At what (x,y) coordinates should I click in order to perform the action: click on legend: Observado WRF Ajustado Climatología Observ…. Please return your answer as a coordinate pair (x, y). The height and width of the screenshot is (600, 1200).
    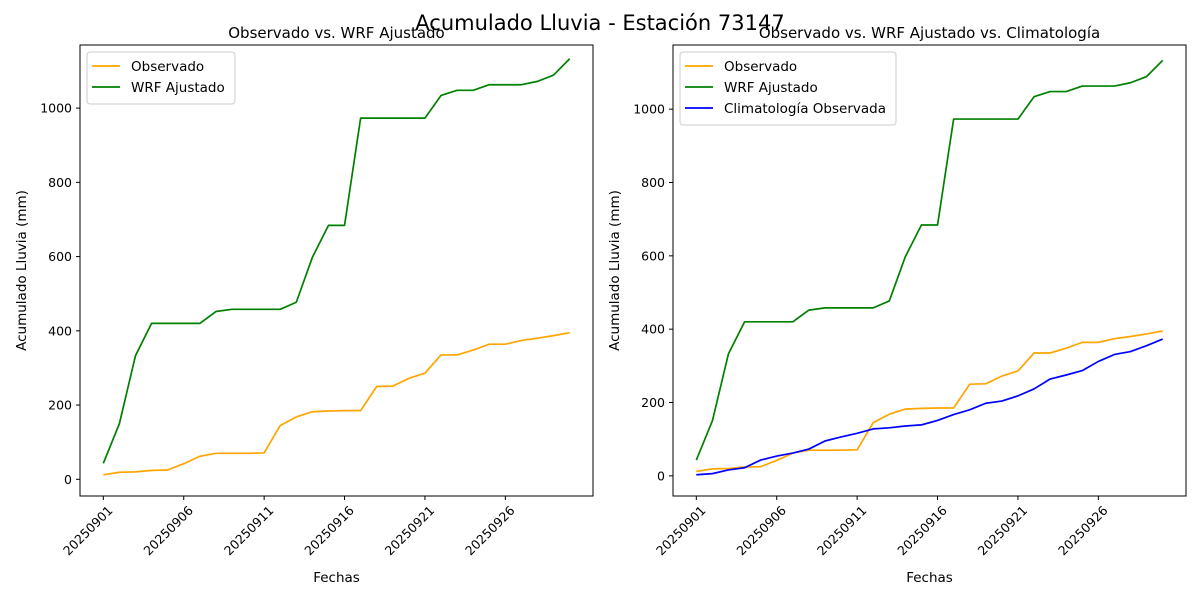
    Looking at the image, I should click on (788, 88).